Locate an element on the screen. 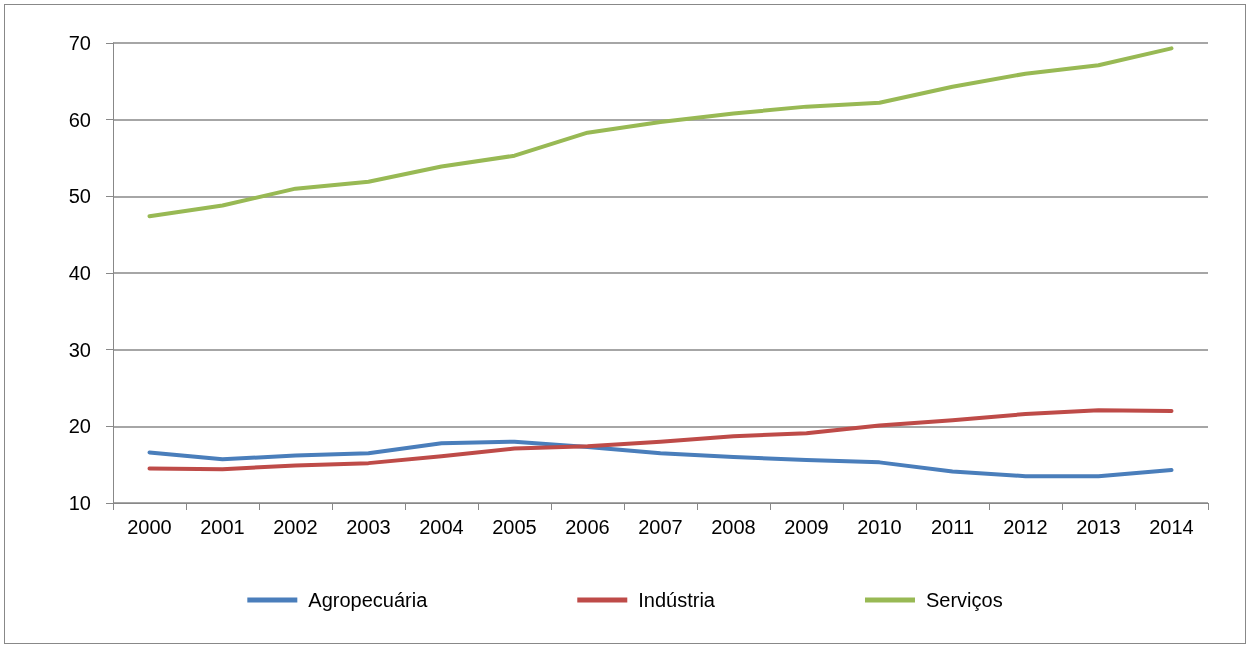  x-tick-label: 2013 is located at coordinates (1098, 527).